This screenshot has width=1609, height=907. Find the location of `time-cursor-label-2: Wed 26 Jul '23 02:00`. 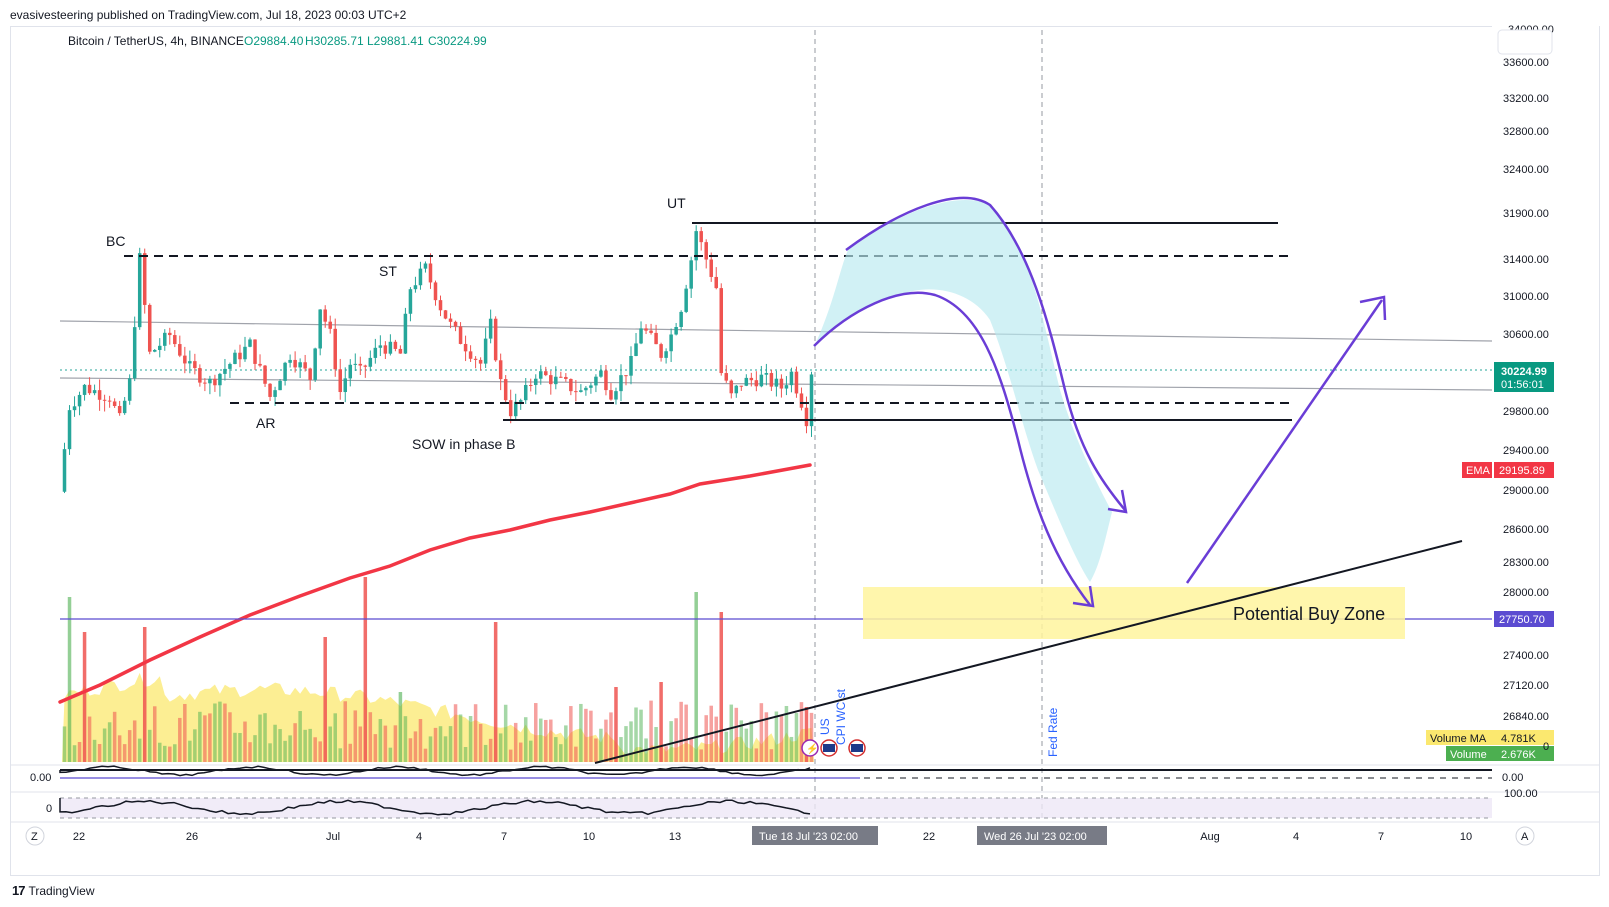

time-cursor-label-2: Wed 26 Jul '23 02:00 is located at coordinates (1035, 837).